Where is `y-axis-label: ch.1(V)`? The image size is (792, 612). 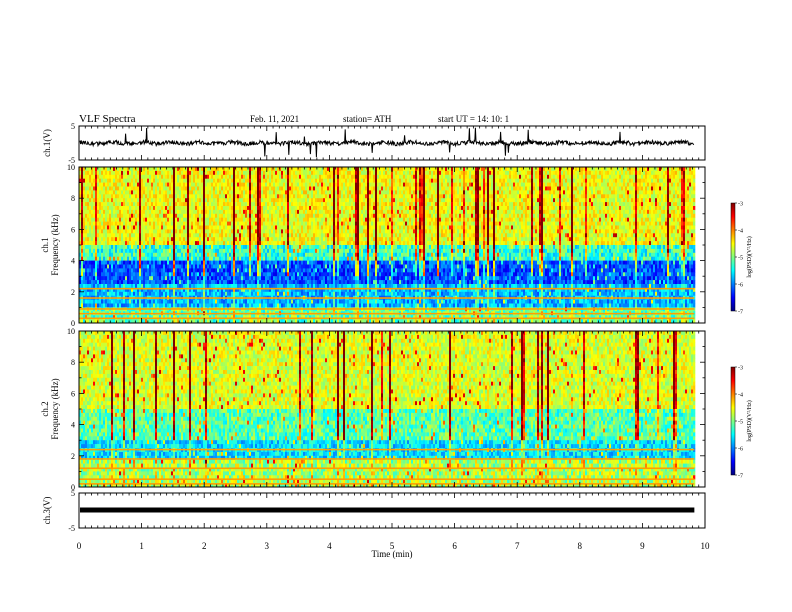 y-axis-label: ch.1(V) is located at coordinates (47, 143).